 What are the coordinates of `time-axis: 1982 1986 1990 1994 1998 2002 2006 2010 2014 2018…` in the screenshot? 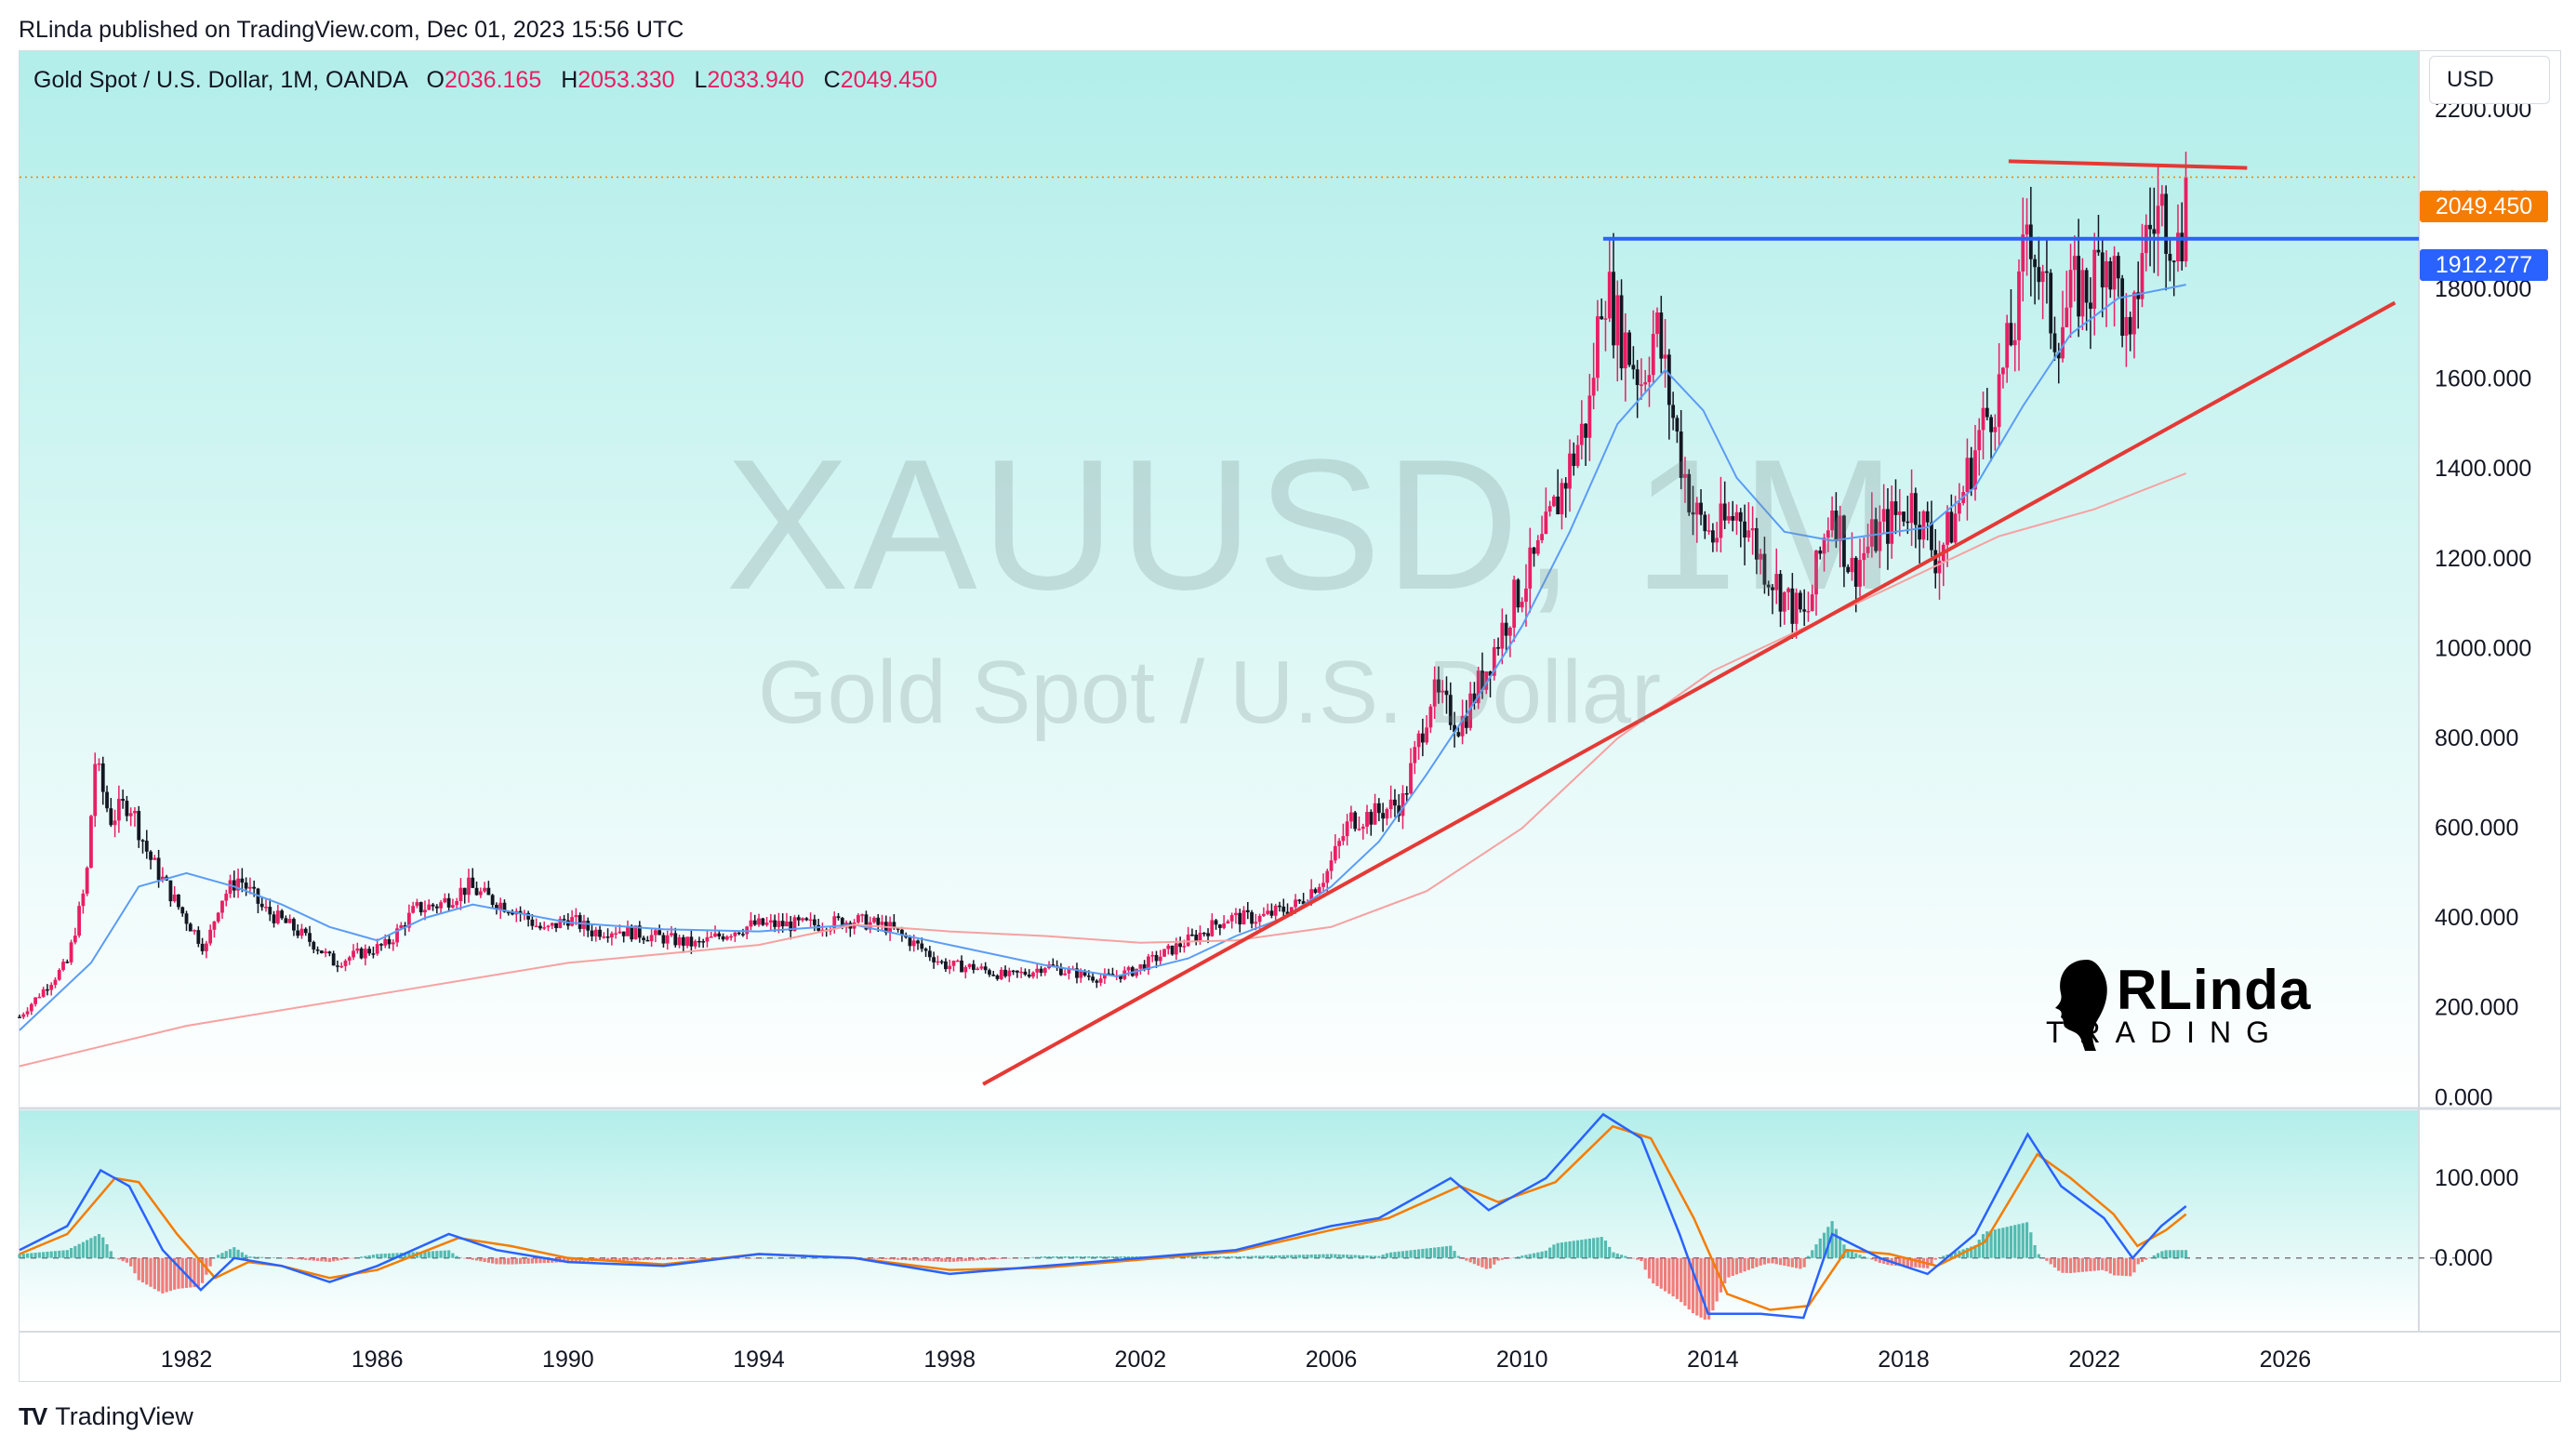 It's located at (1236, 1360).